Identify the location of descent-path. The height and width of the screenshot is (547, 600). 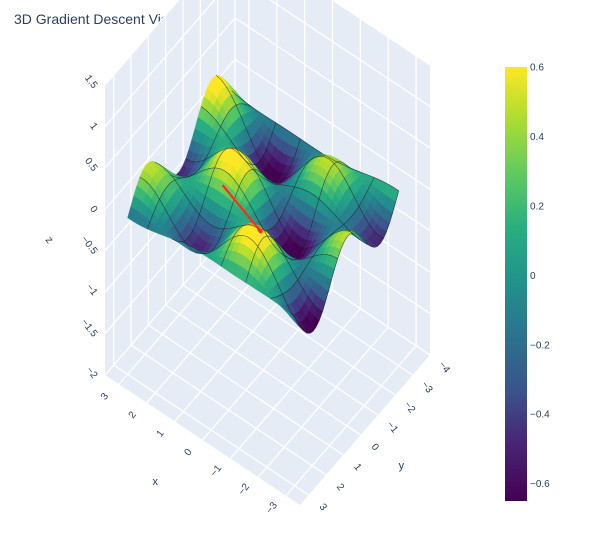
(242, 209).